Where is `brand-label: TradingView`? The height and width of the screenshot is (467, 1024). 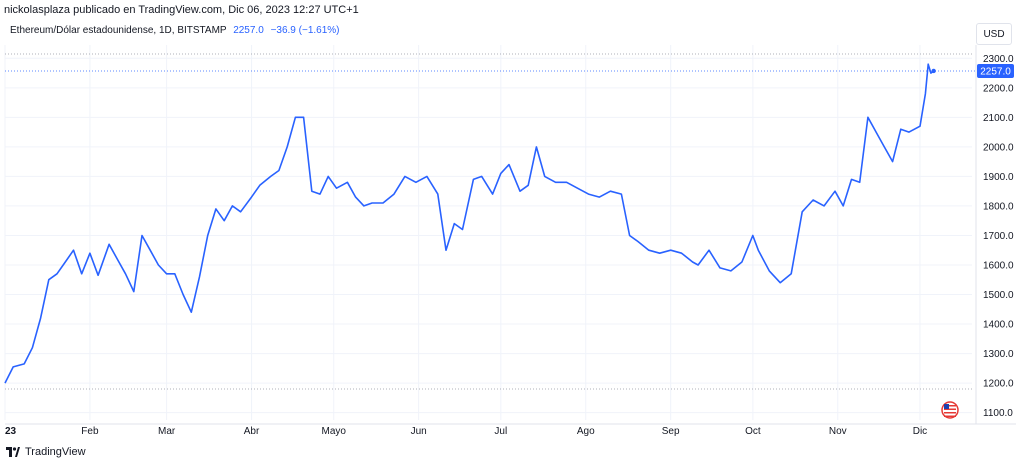
brand-label: TradingView is located at coordinates (55, 452).